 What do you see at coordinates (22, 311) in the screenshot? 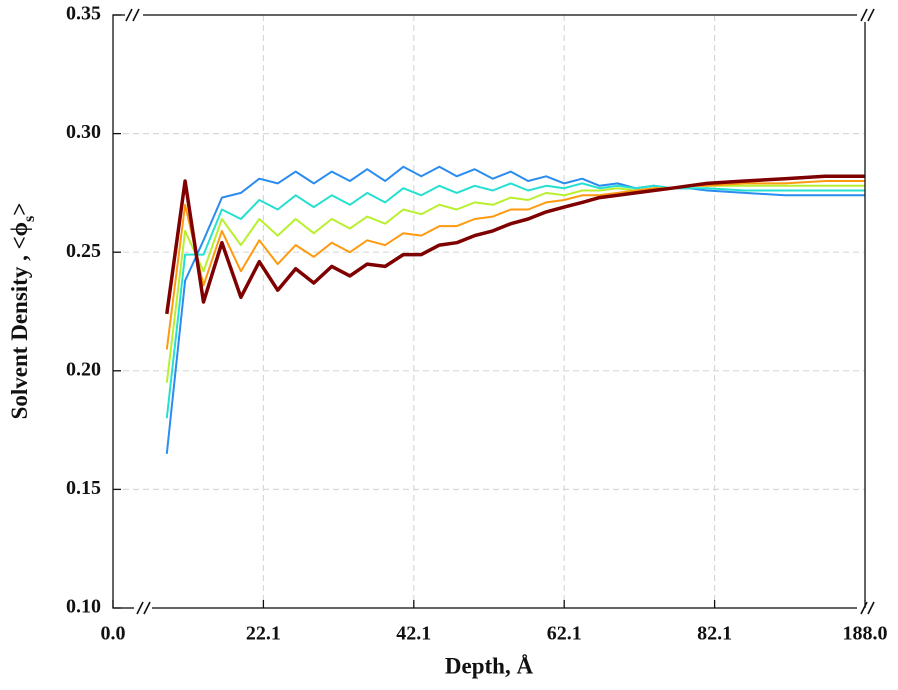
I see `y-axis-label: Solvent Density , <ϕs>` at bounding box center [22, 311].